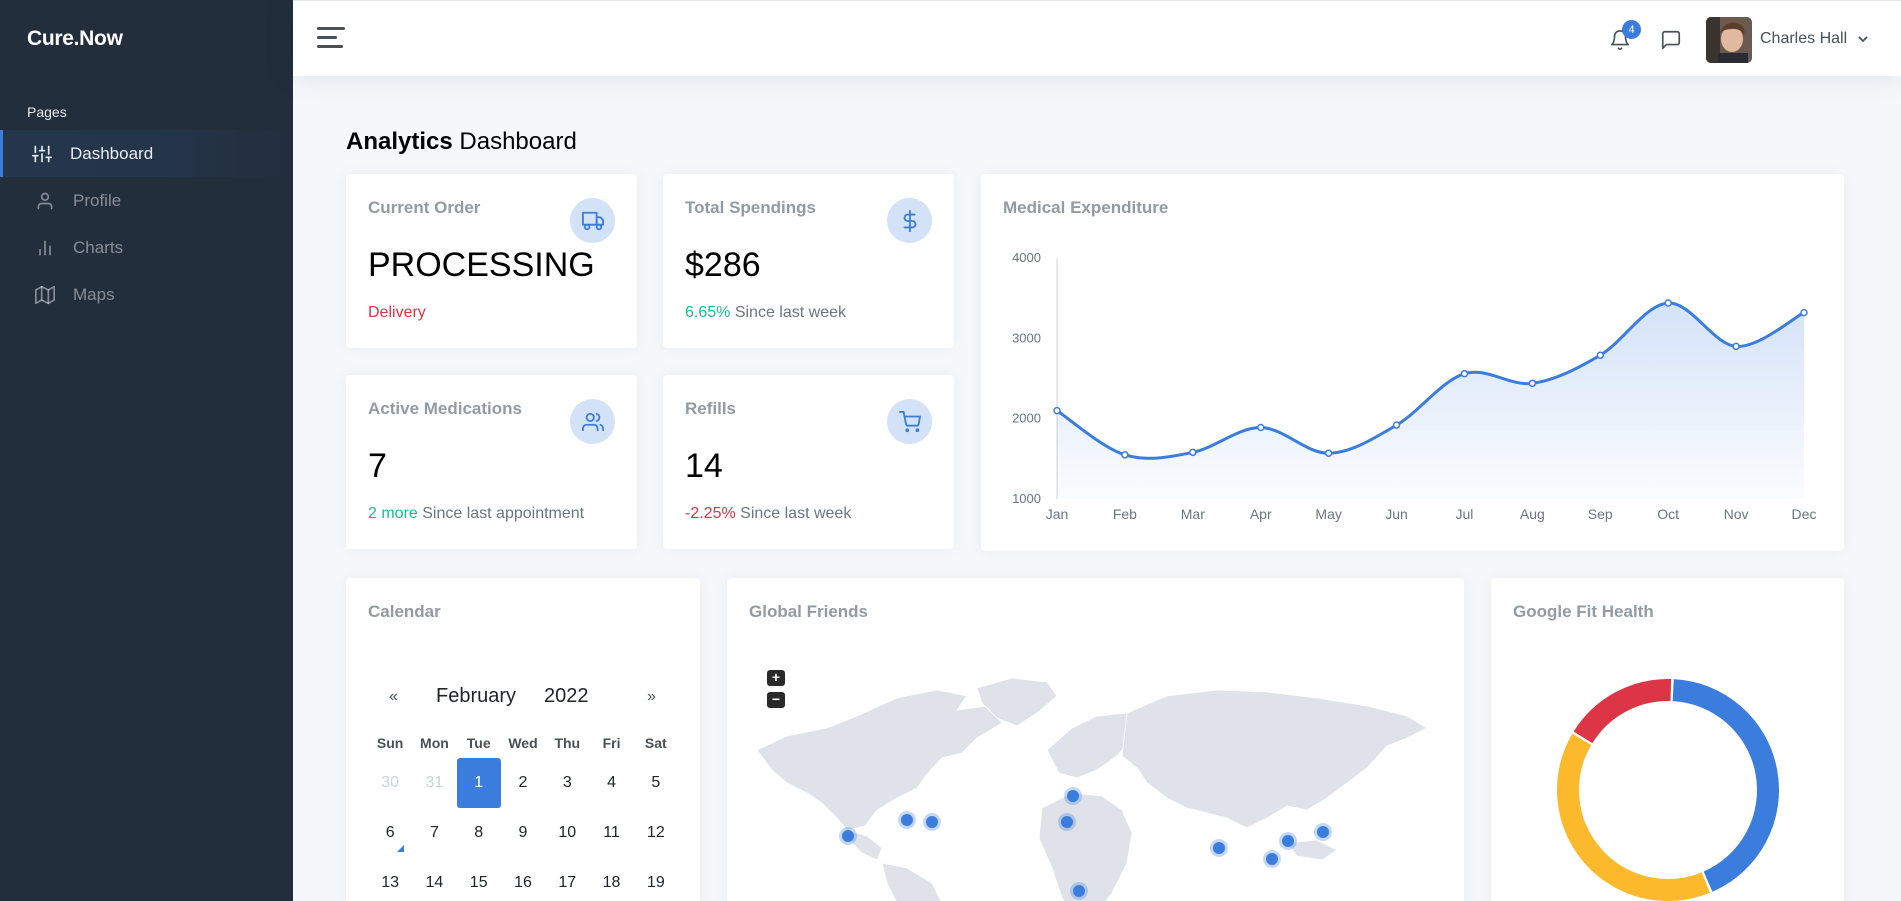  I want to click on sidebar-item-profile: Profile, so click(146, 200).